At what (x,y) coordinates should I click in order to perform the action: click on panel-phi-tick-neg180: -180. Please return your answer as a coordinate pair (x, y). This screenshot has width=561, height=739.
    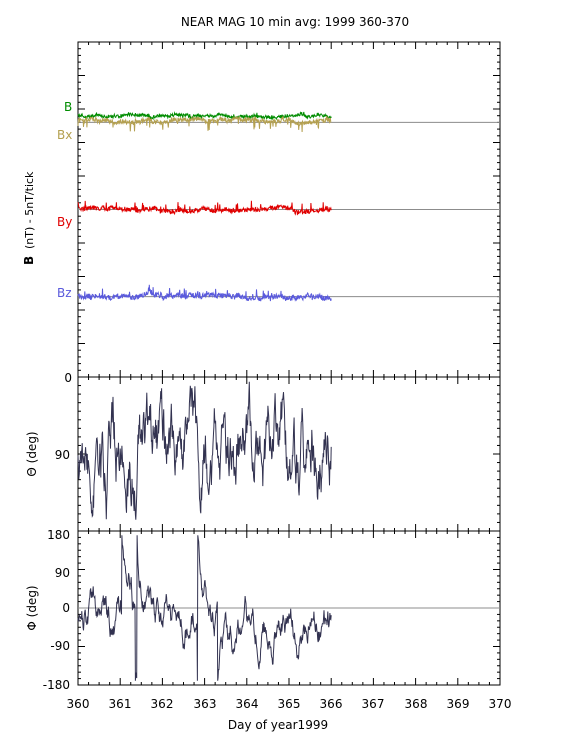
    Looking at the image, I should click on (56, 685).